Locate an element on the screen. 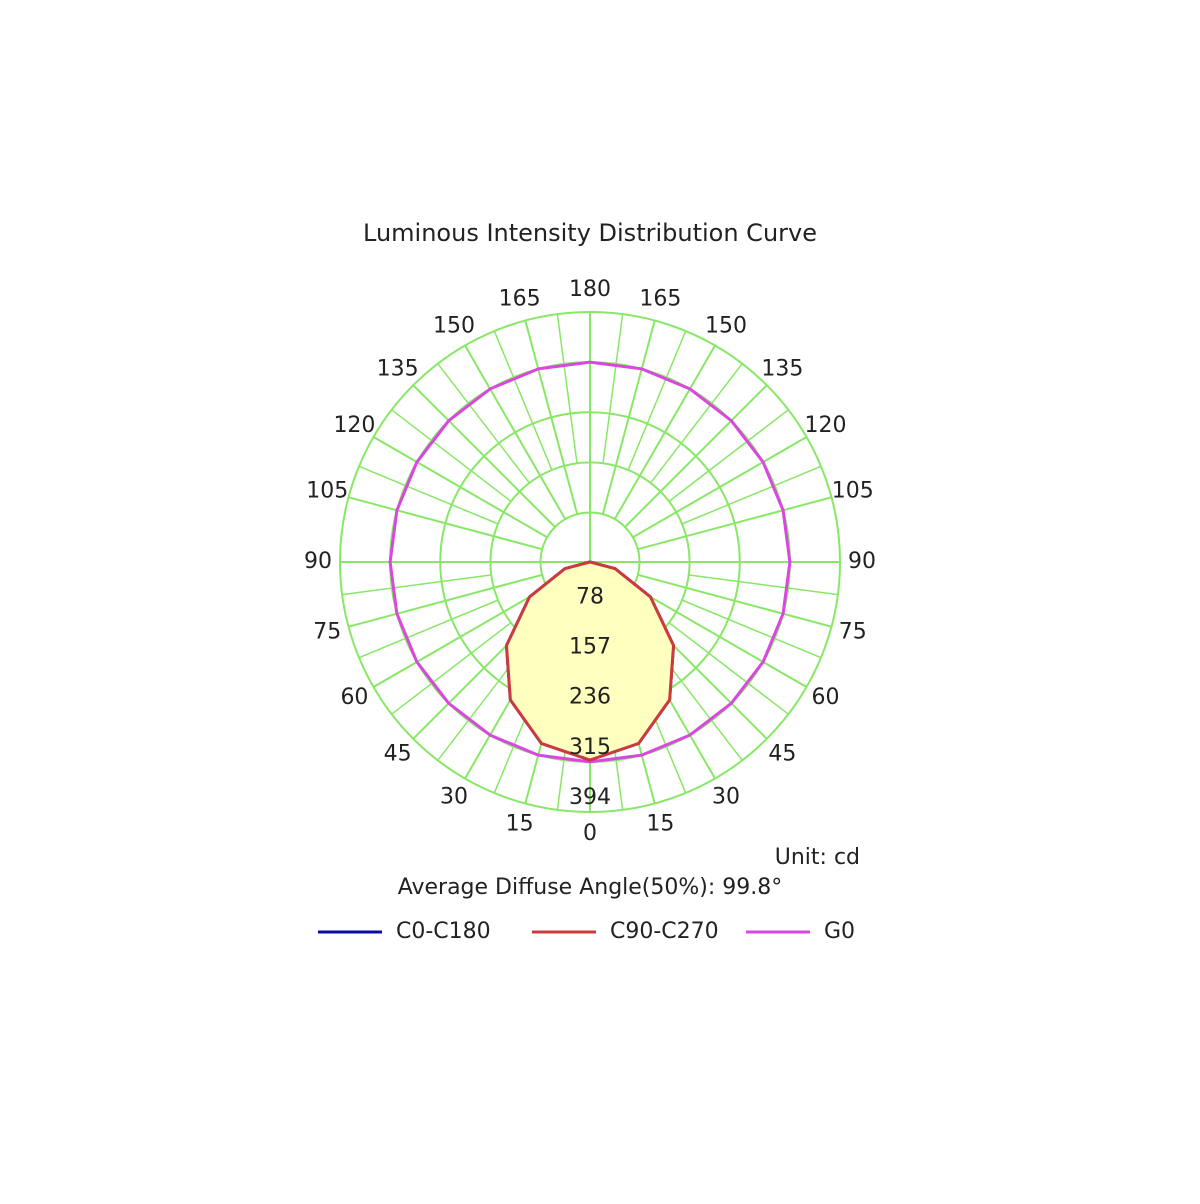 The height and width of the screenshot is (1204, 1200). legend-label: C90-C270 is located at coordinates (664, 931).